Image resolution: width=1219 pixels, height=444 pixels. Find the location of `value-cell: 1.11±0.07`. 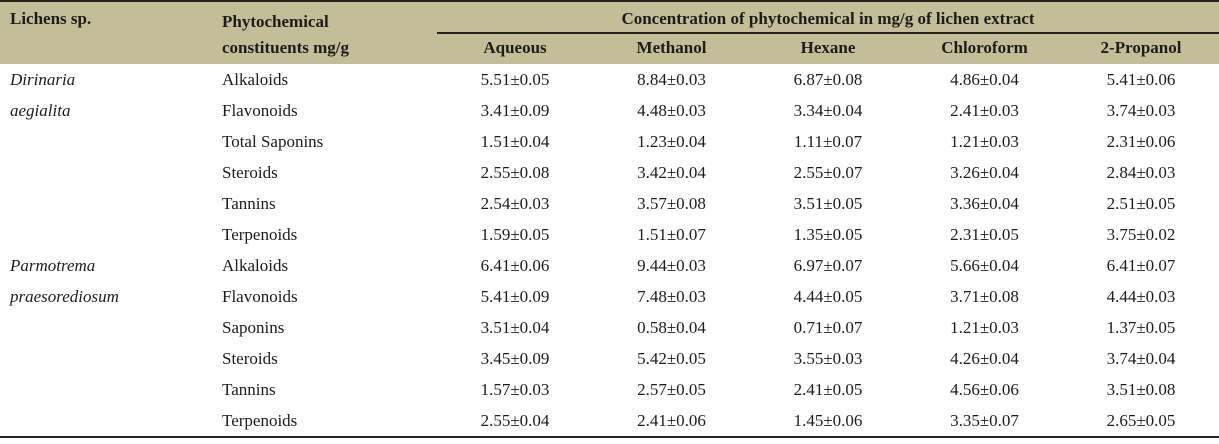

value-cell: 1.11±0.07 is located at coordinates (828, 141).